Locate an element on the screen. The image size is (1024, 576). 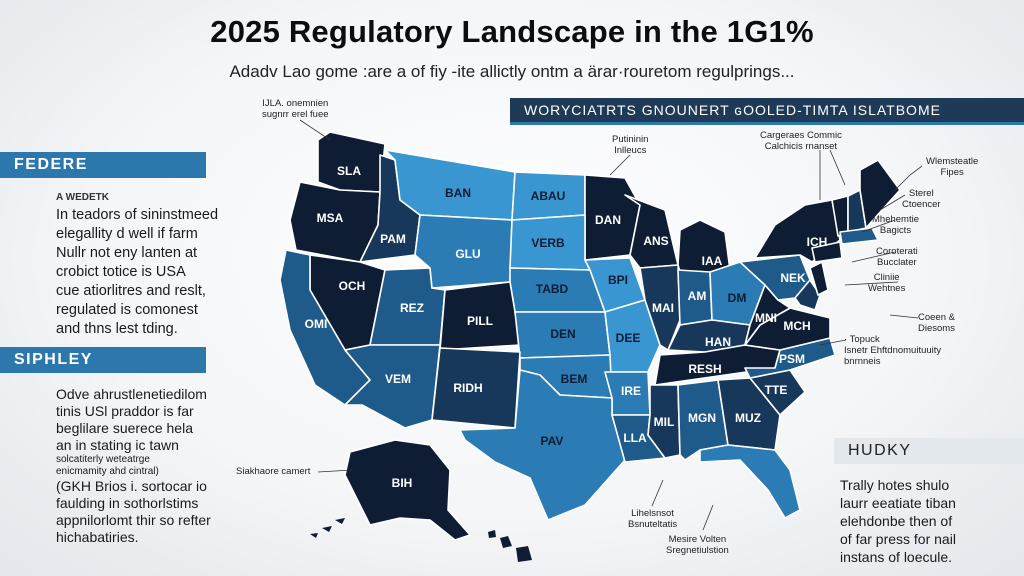
hawaii-islands is located at coordinates (510, 546).